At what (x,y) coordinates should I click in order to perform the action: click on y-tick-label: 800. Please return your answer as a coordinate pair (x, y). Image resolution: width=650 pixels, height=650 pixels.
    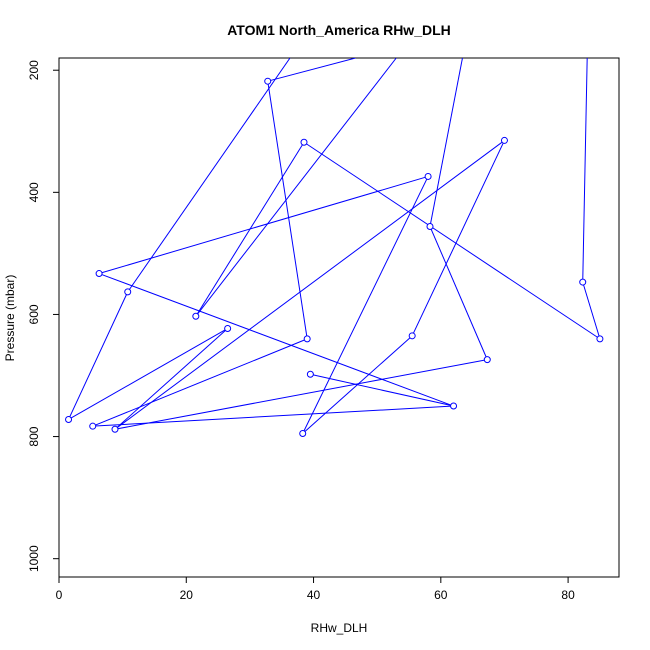
    Looking at the image, I should click on (34, 436).